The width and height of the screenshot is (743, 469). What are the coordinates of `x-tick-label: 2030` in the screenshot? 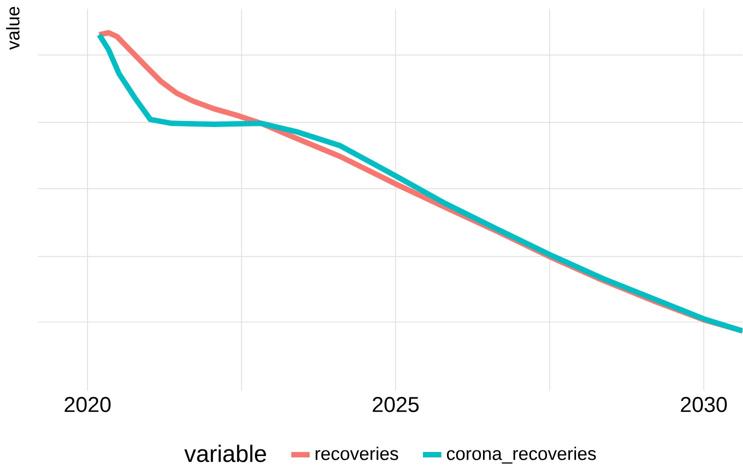 It's located at (703, 404).